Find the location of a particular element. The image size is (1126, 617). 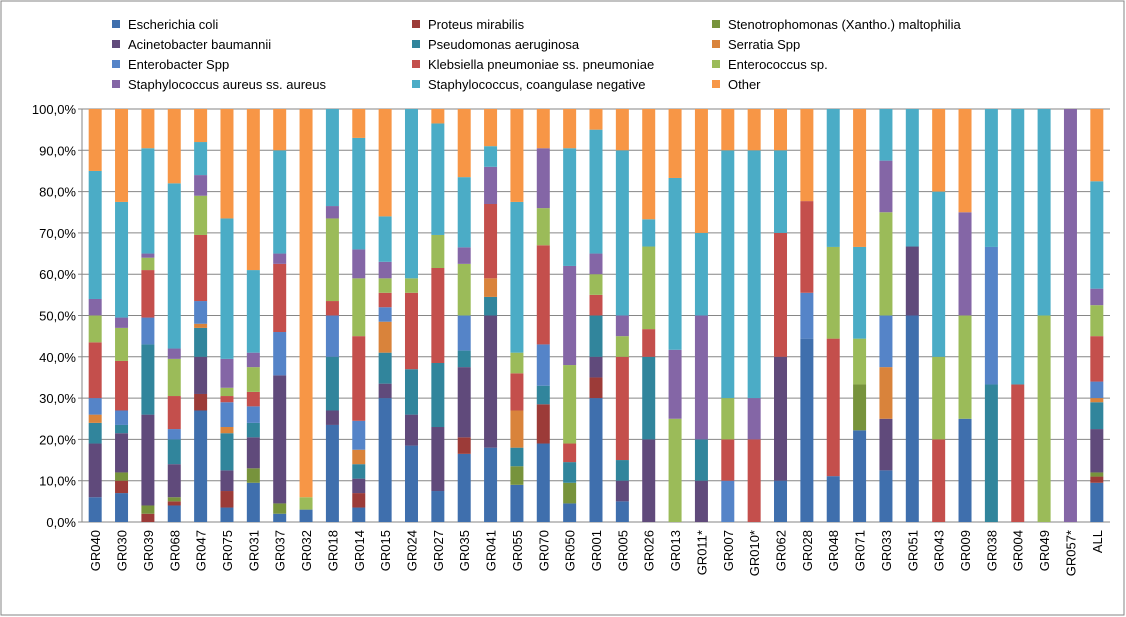

x-tick-label: GR049 is located at coordinates (1044, 550).